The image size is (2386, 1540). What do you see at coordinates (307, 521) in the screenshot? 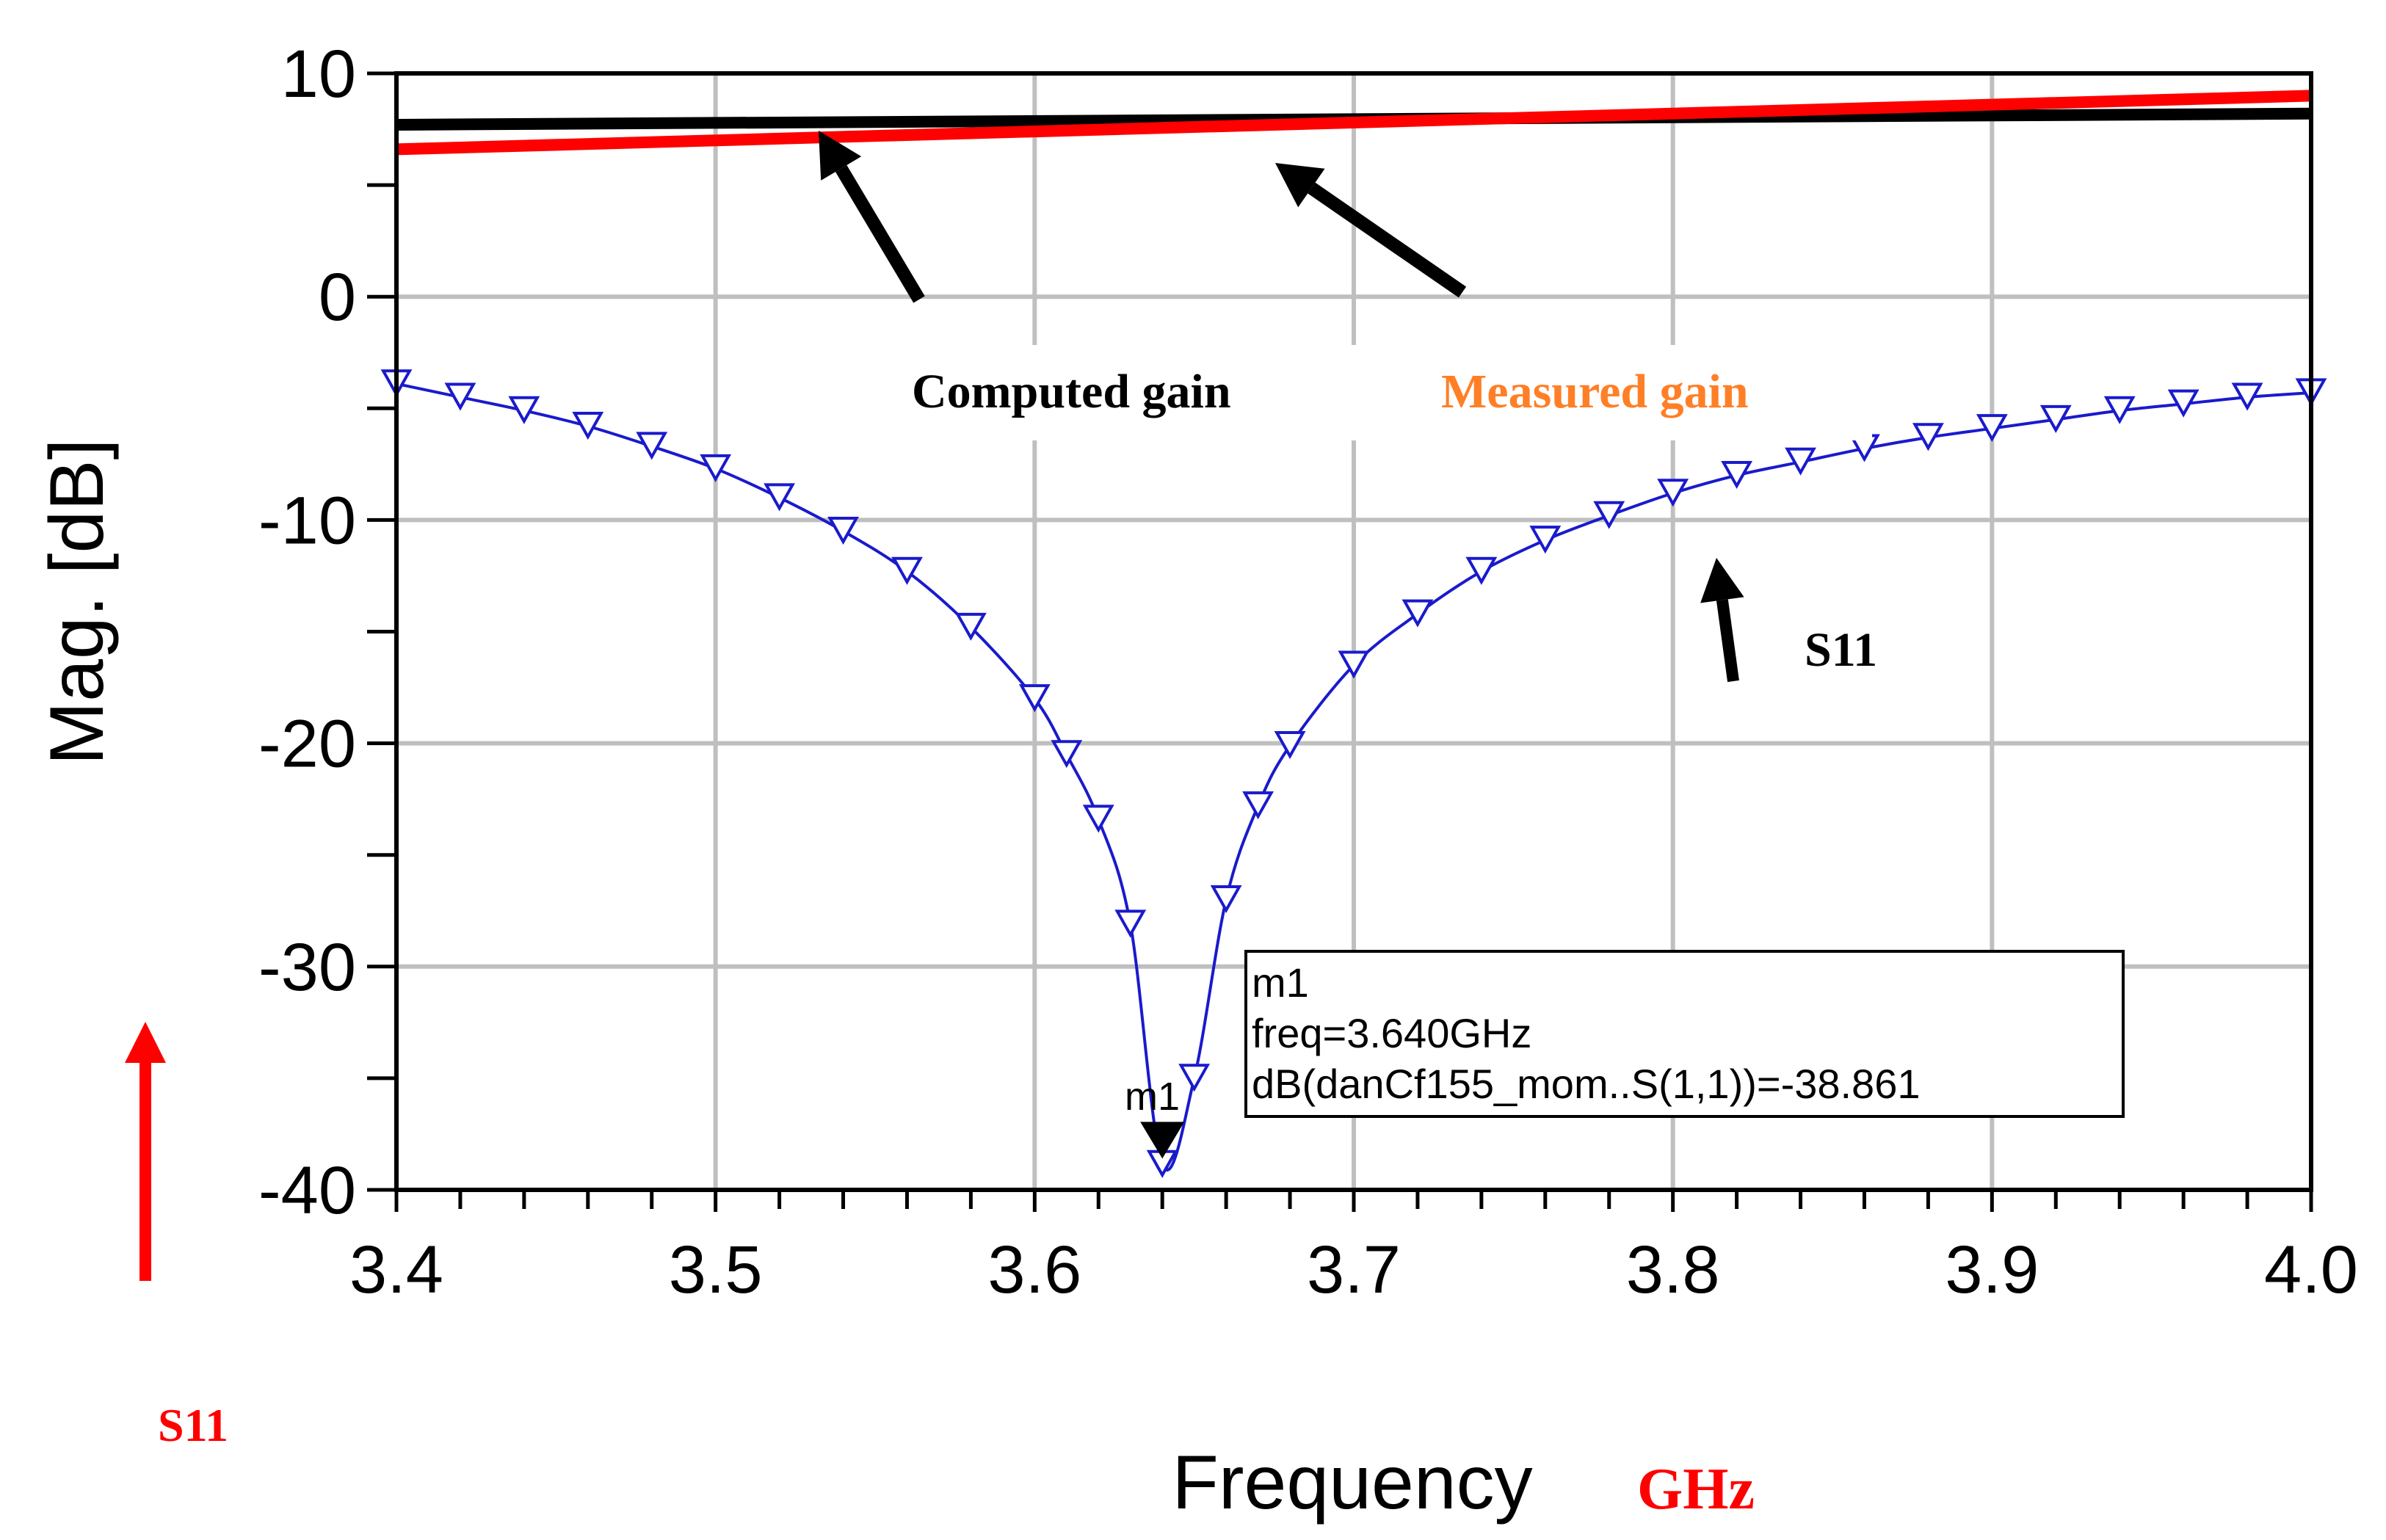
I see `y-tick-label: -10` at bounding box center [307, 521].